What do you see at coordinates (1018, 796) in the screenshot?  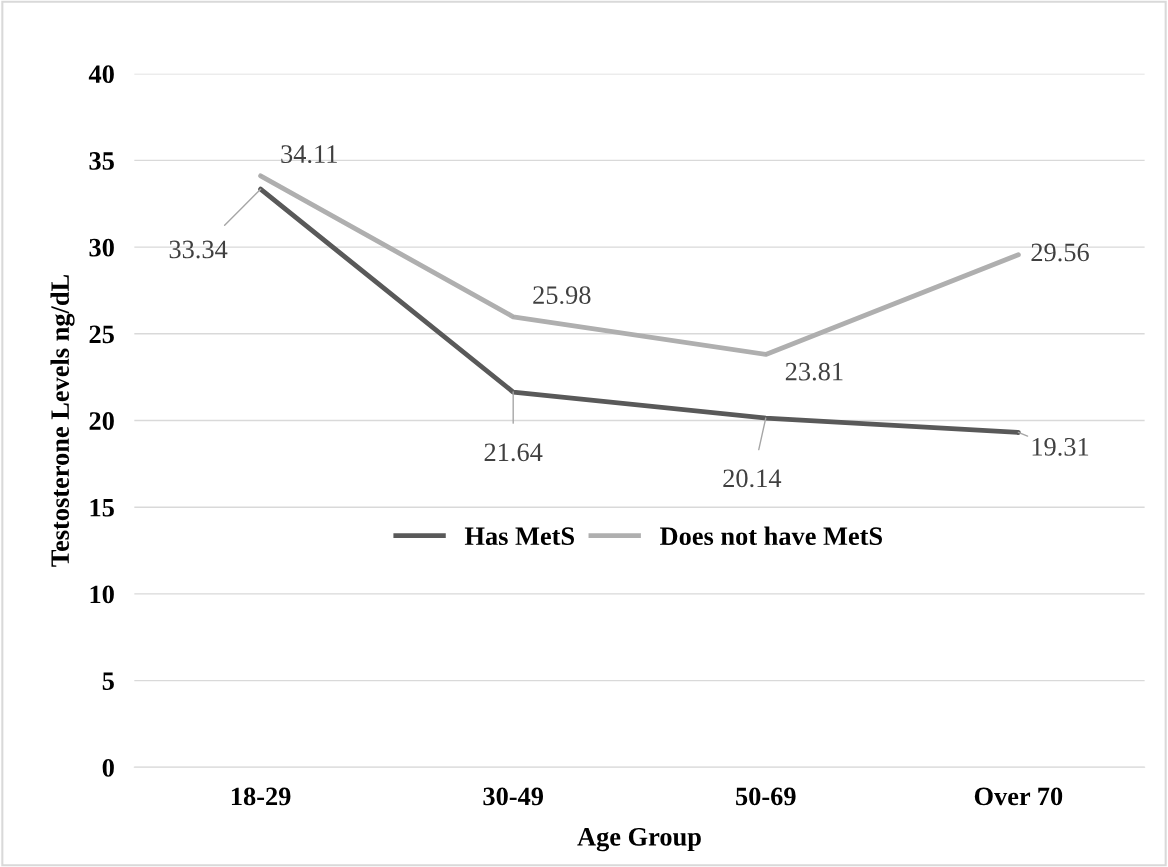 I see `x-tick-label: Over 70` at bounding box center [1018, 796].